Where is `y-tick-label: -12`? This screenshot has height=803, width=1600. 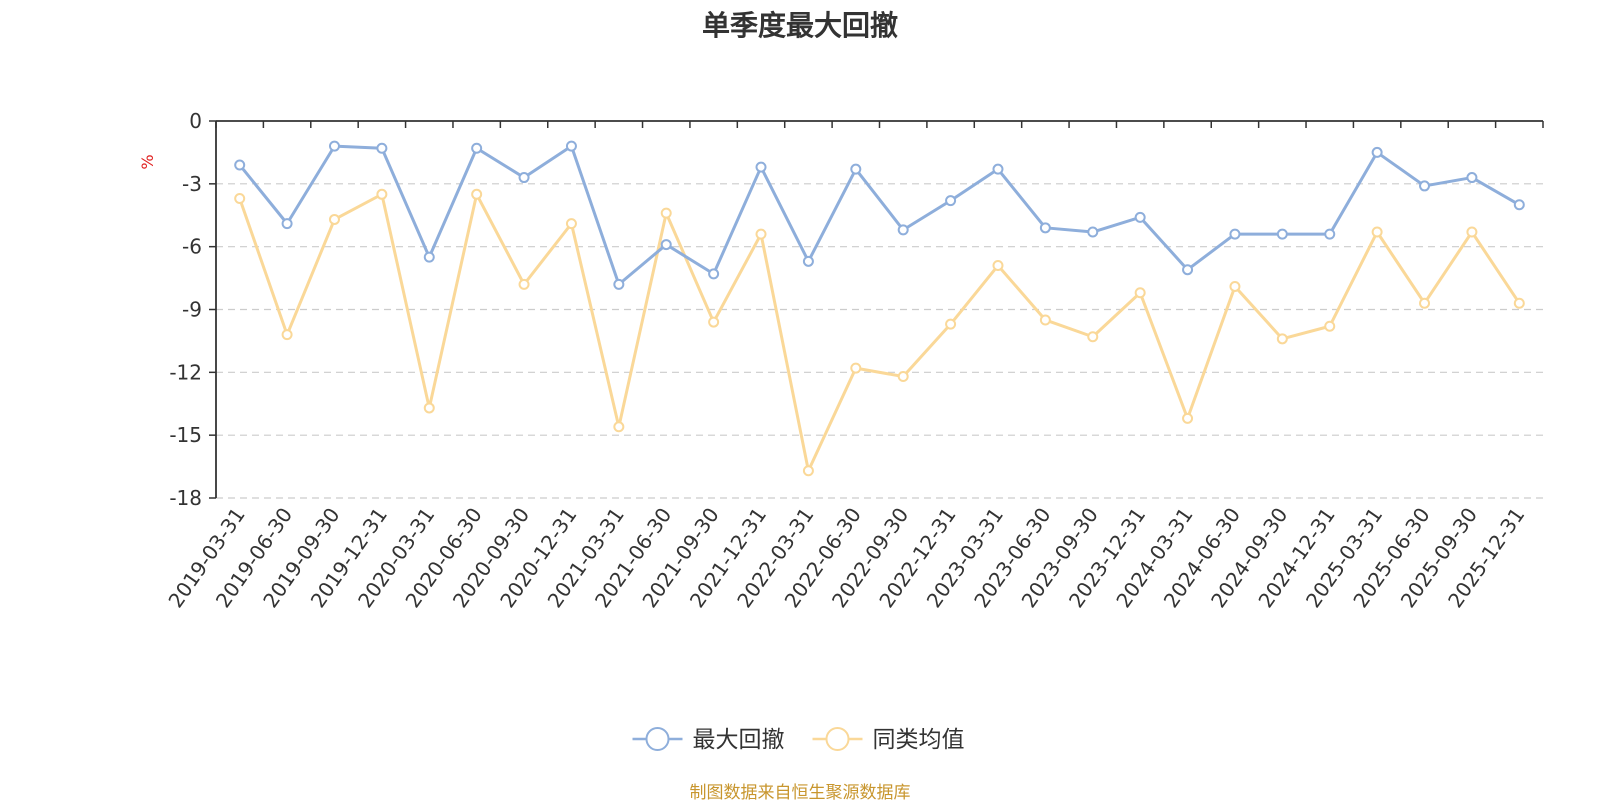
y-tick-label: -12 is located at coordinates (185, 372).